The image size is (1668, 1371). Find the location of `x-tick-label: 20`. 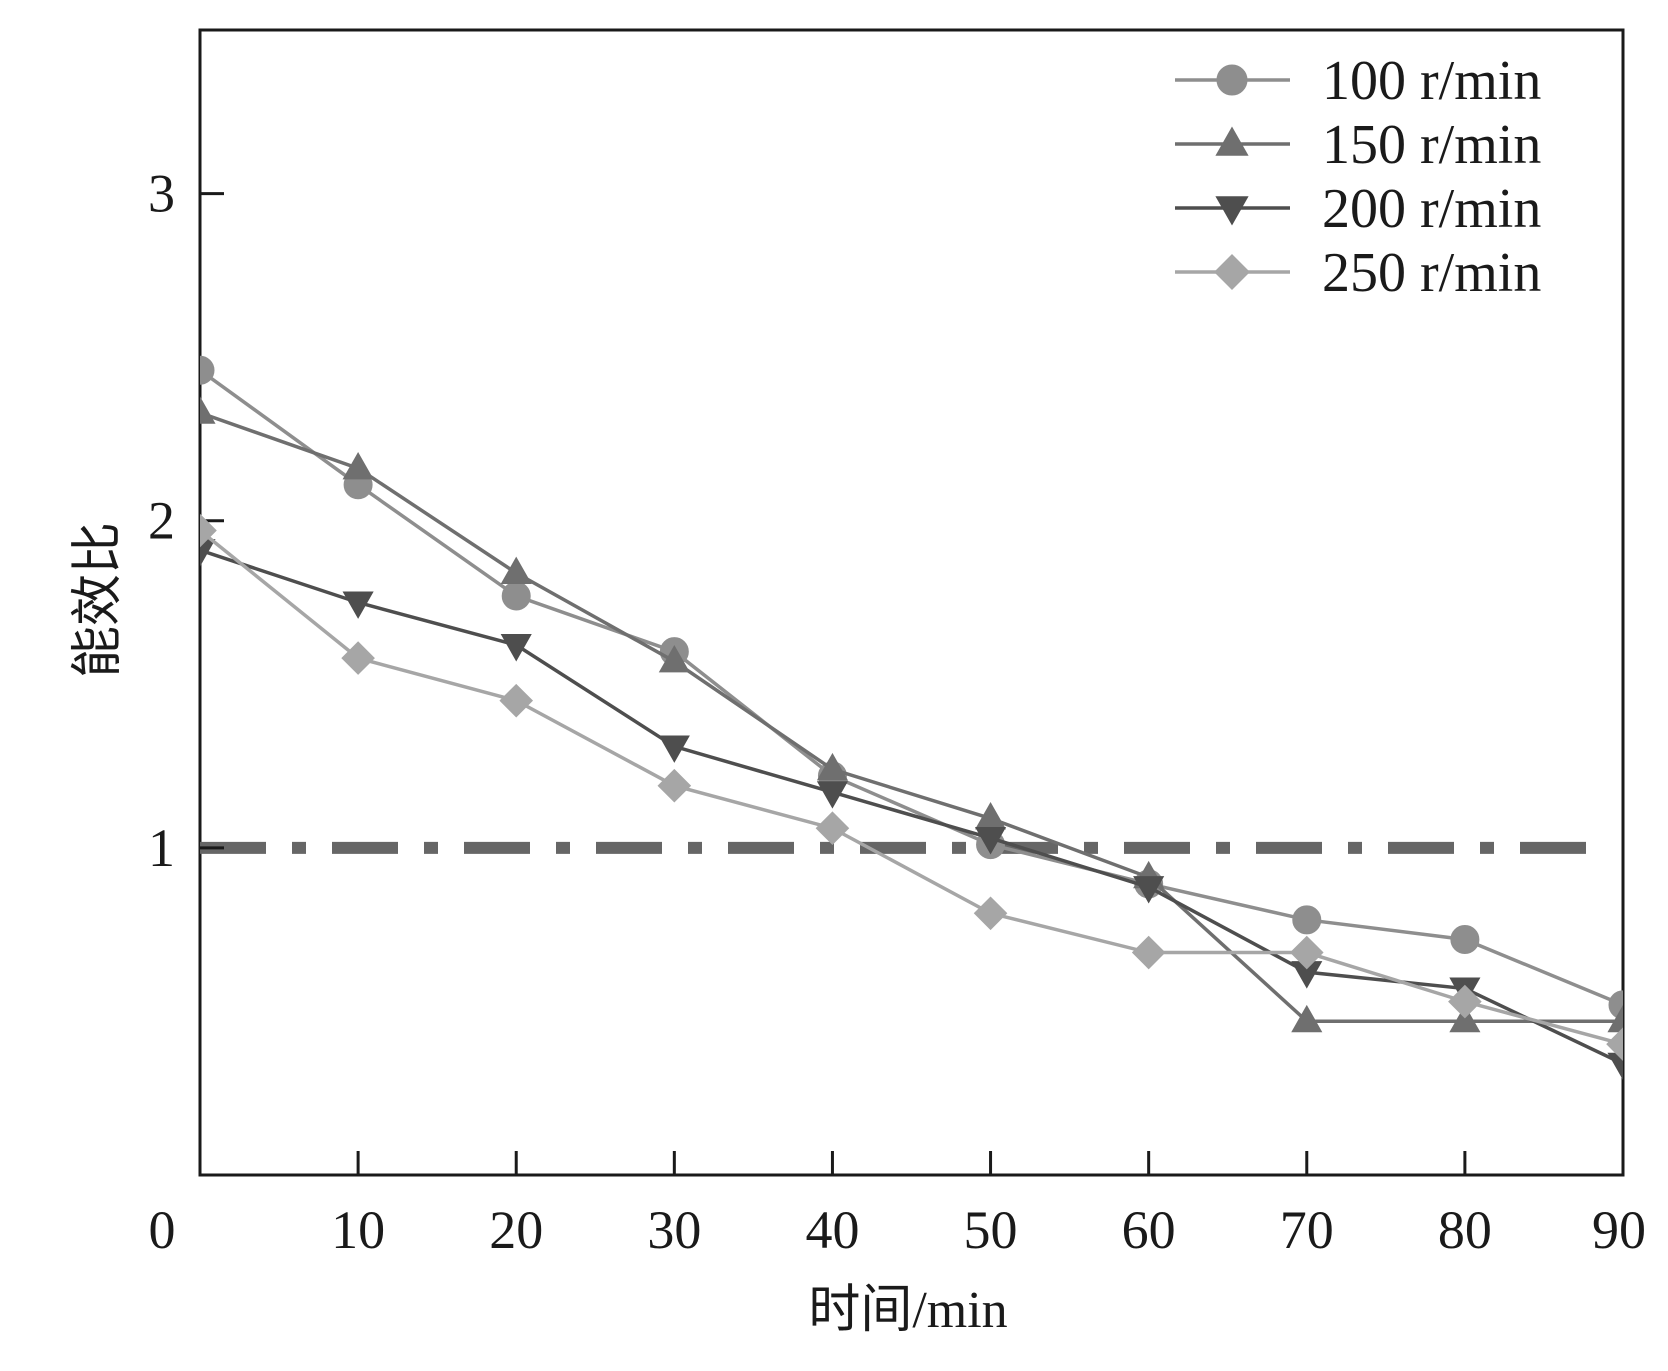

x-tick-label: 20 is located at coordinates (516, 1230).